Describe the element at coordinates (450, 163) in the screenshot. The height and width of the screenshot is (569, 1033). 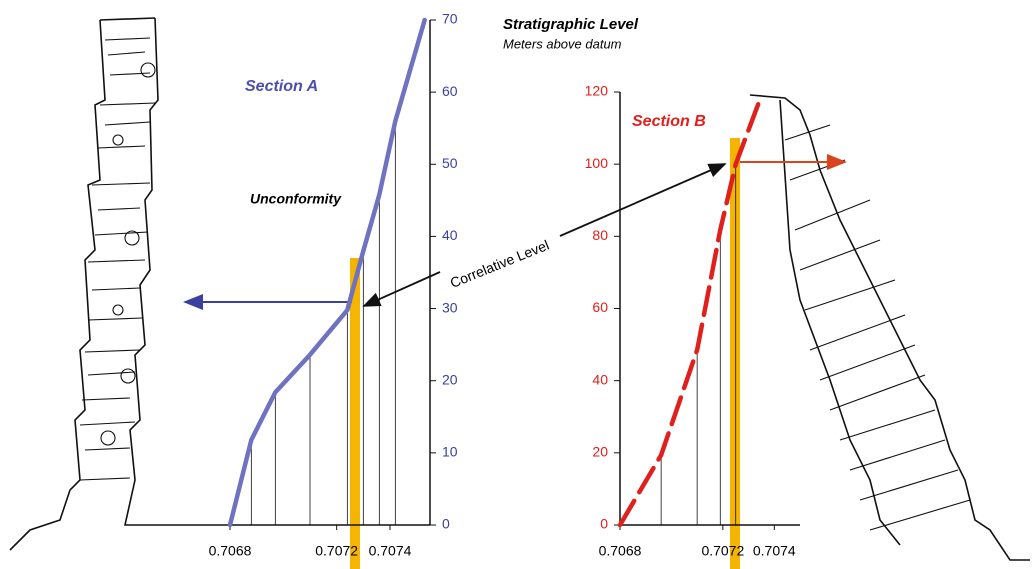
I see `y-tick-label: 50` at that location.